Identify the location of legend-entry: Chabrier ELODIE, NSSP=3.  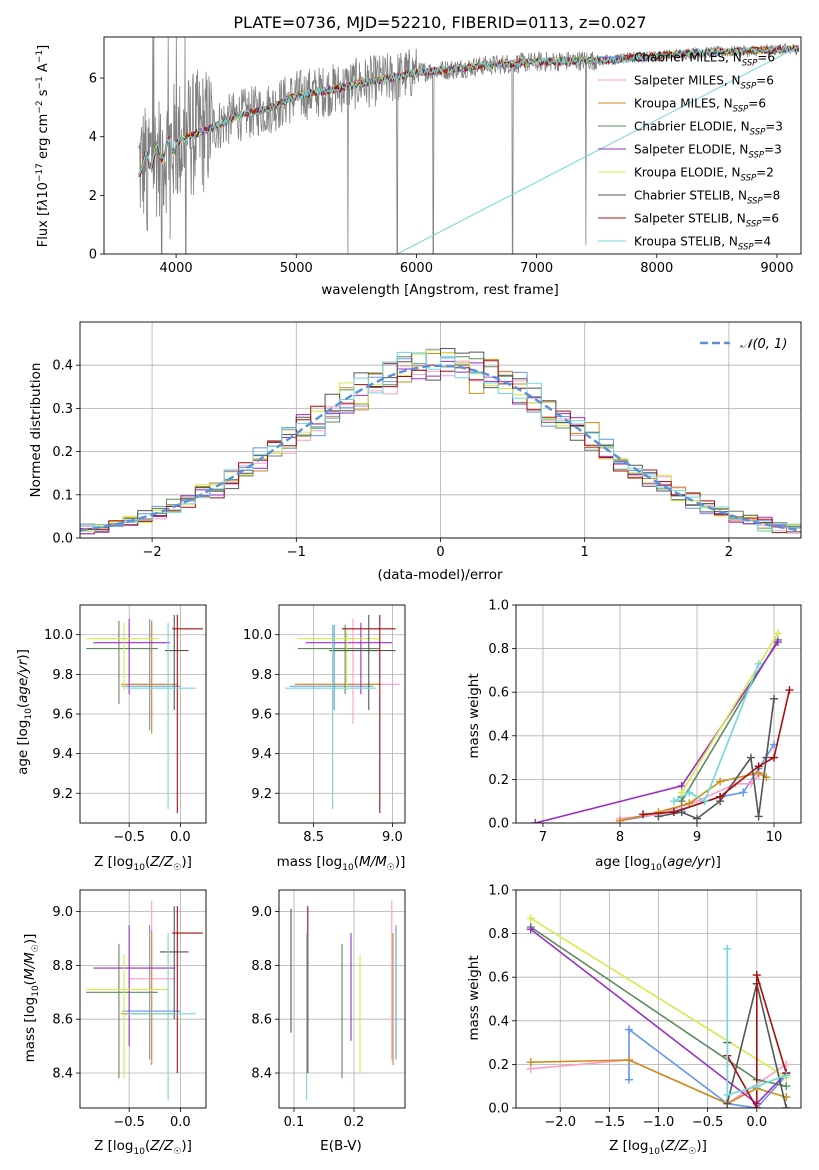
(708, 129).